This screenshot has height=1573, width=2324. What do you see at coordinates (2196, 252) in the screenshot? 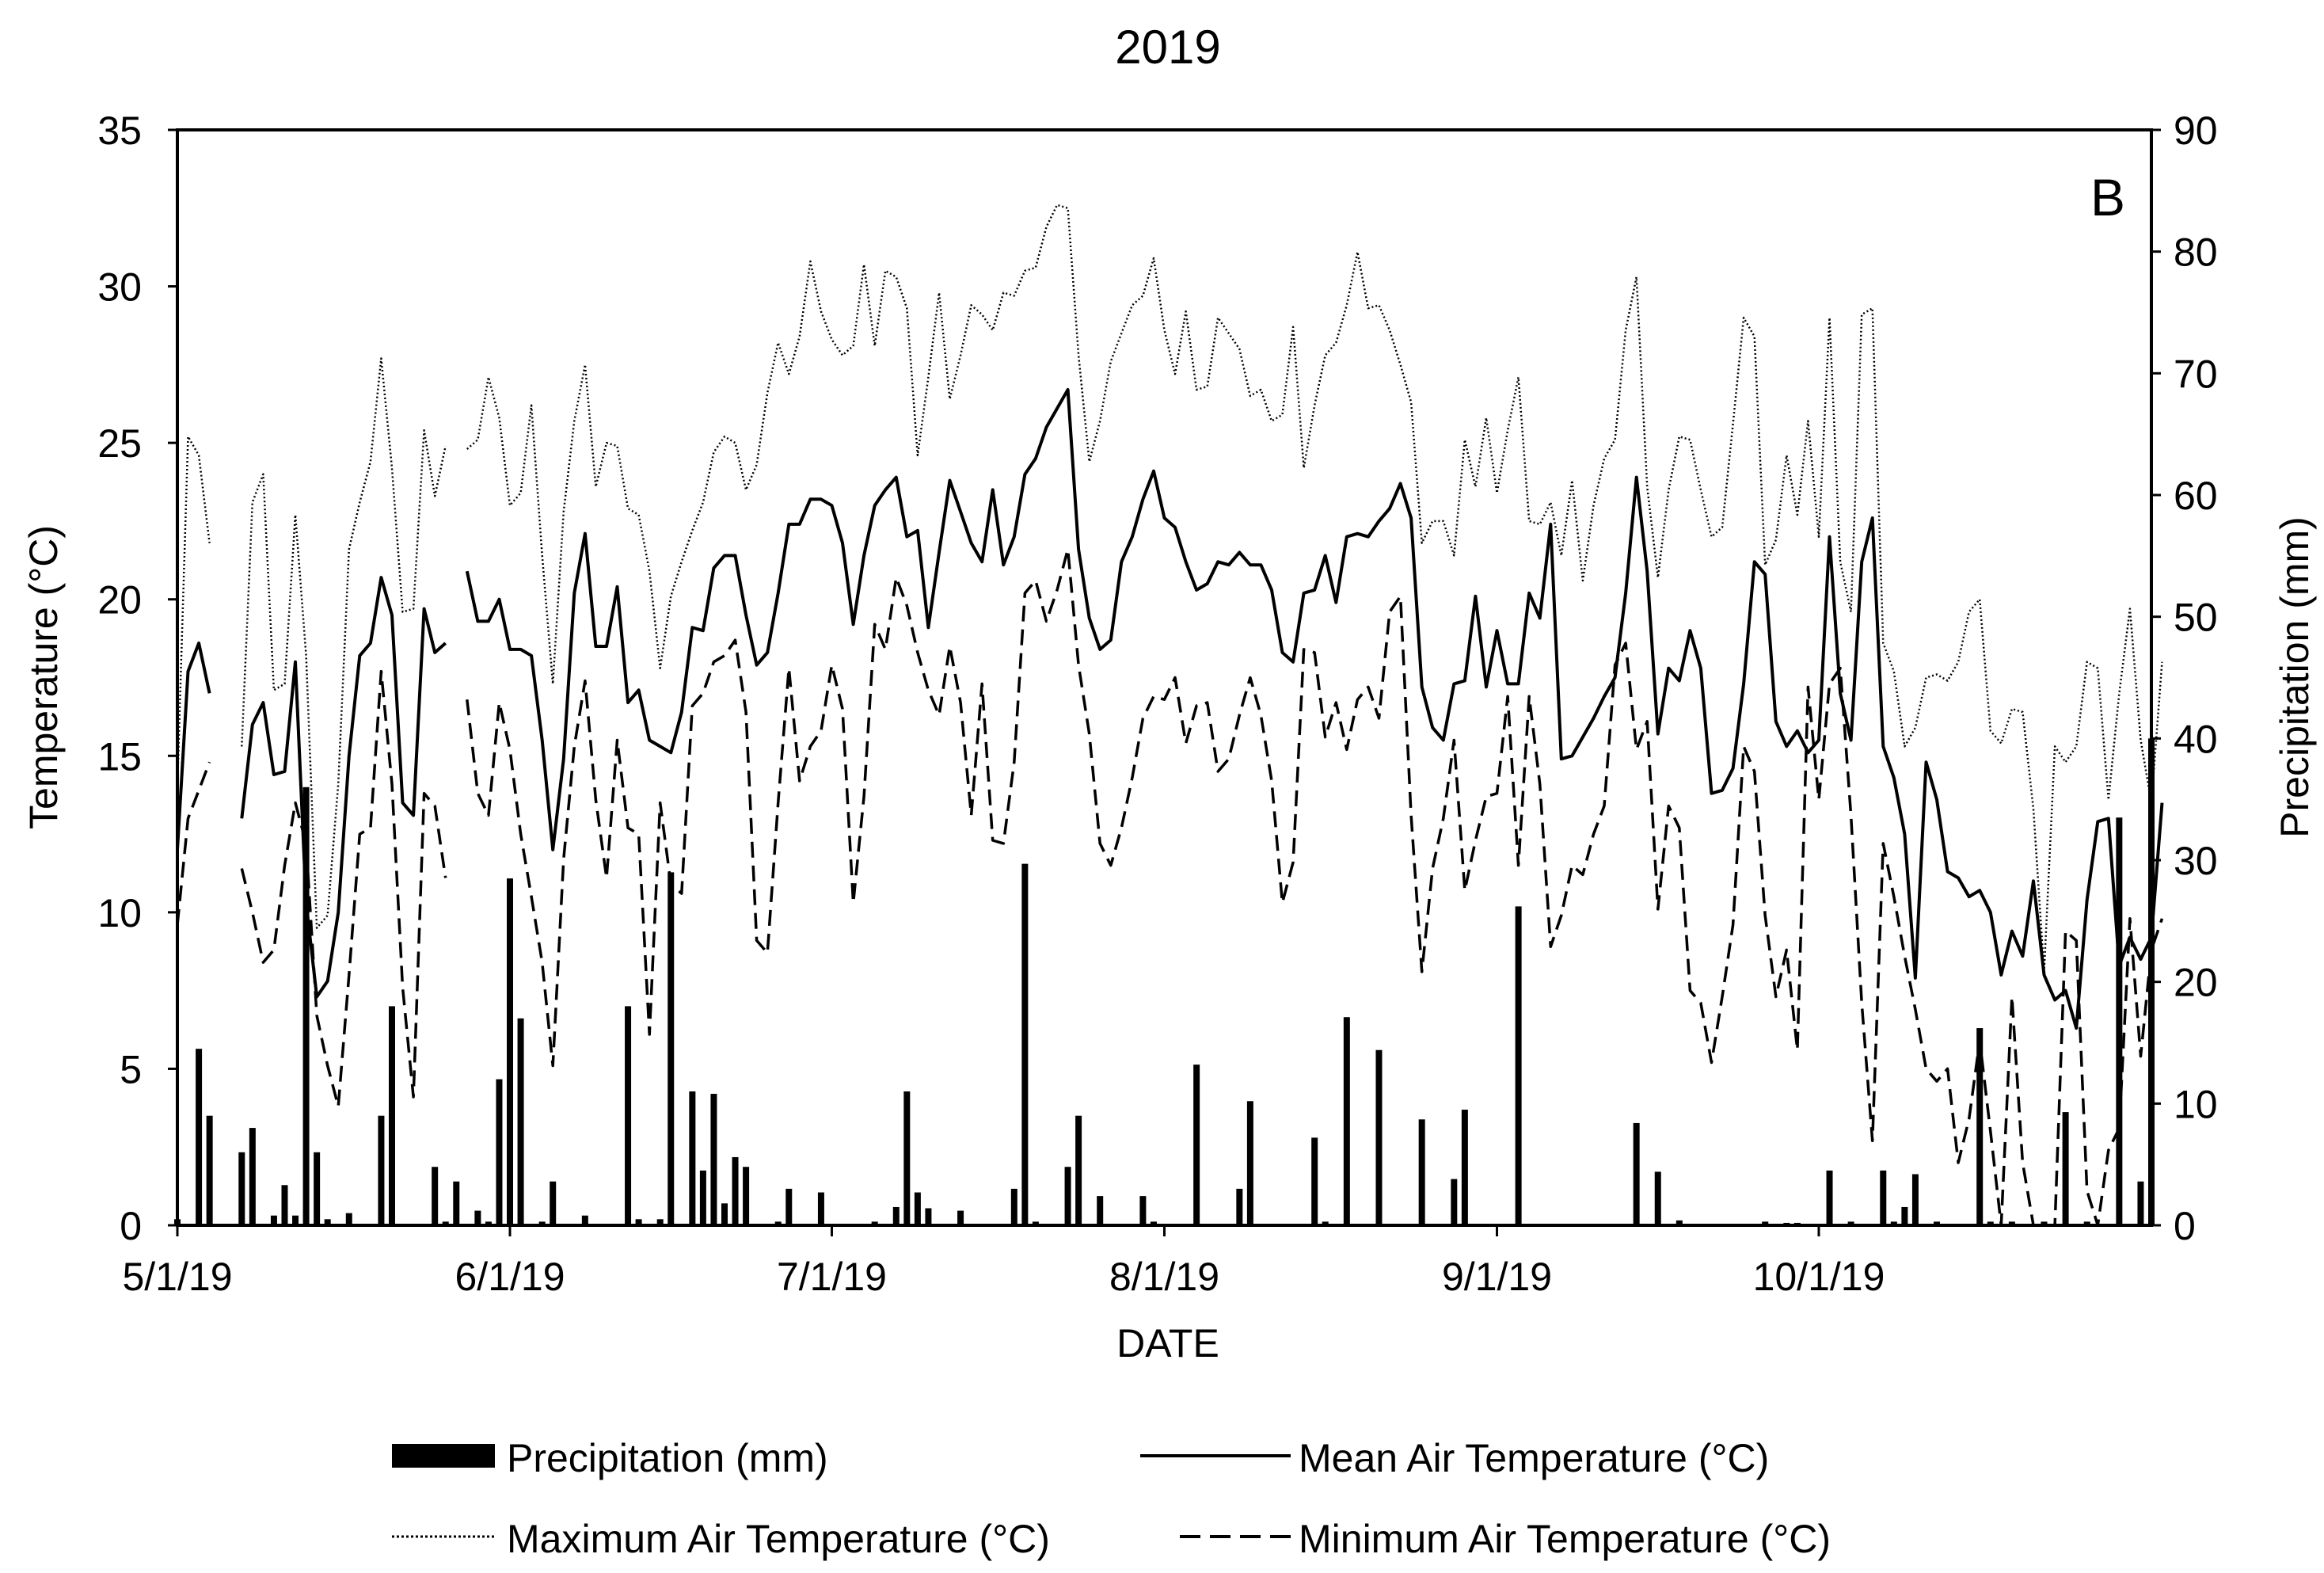
I see `right-y-tick-label: 80` at bounding box center [2196, 252].